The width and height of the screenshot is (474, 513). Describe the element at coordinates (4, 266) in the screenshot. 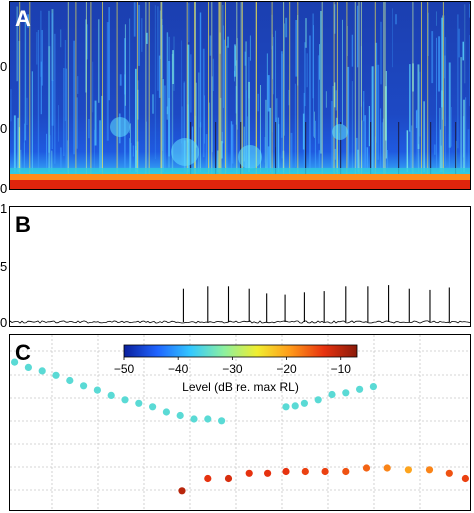

I see `panel-b-ytick: 5` at that location.